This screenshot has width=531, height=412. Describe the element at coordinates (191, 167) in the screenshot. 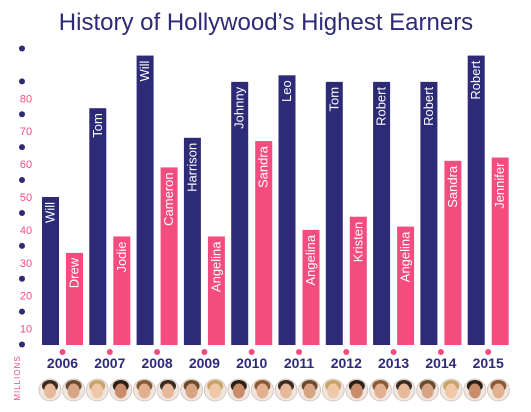

I see `bar-label: Harrison` at that location.